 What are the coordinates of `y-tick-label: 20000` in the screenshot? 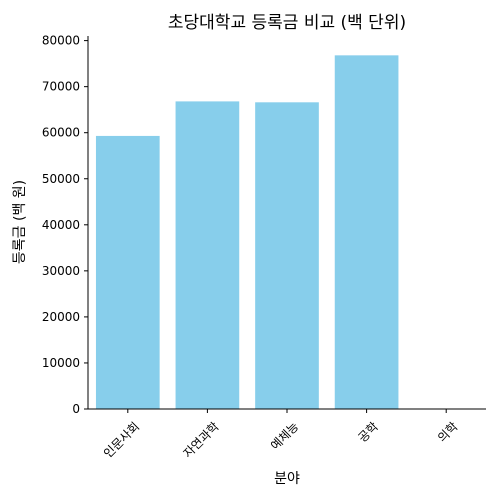 It's located at (61, 317).